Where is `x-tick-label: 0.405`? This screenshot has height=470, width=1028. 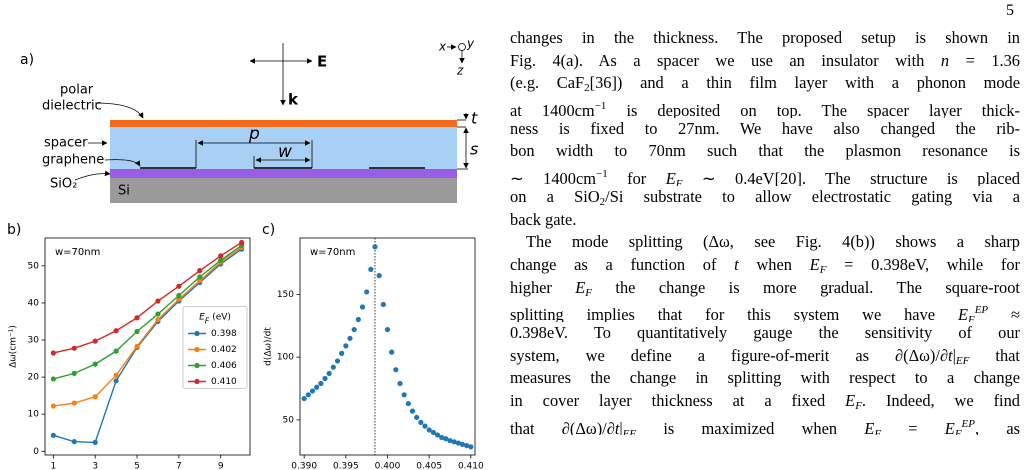 x-tick-label: 0.405 is located at coordinates (429, 466).